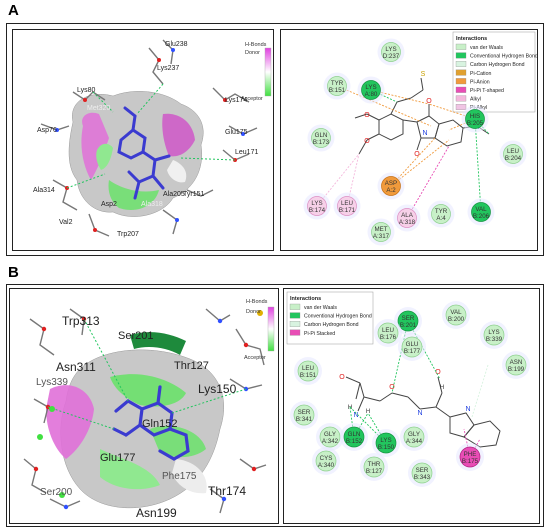 The width and height of the screenshot is (550, 532). What do you see at coordinates (321, 135) in the screenshot?
I see `residue-name: GLN` at bounding box center [321, 135].